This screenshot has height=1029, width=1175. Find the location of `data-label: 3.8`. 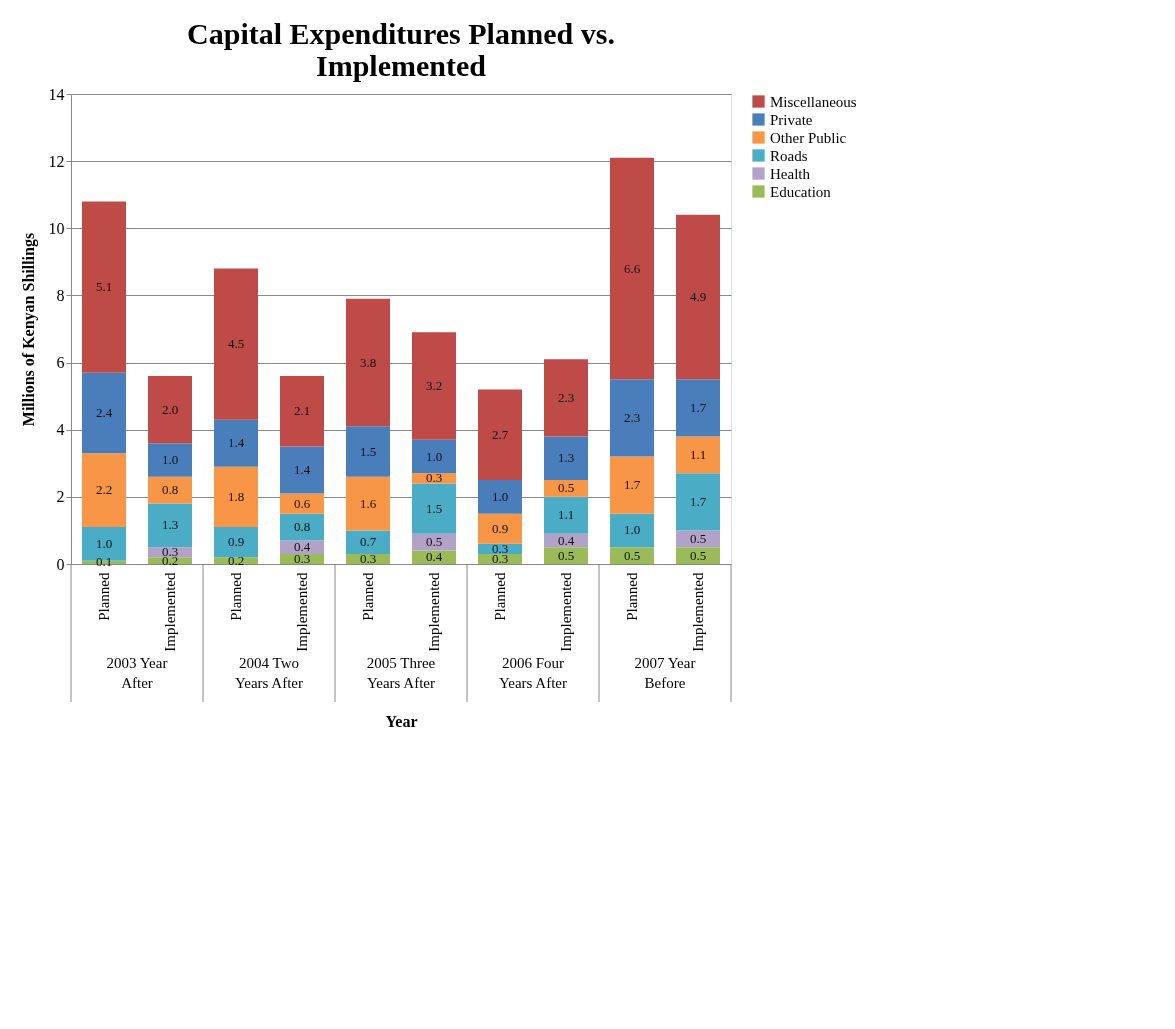

data-label: 3.8 is located at coordinates (368, 362).